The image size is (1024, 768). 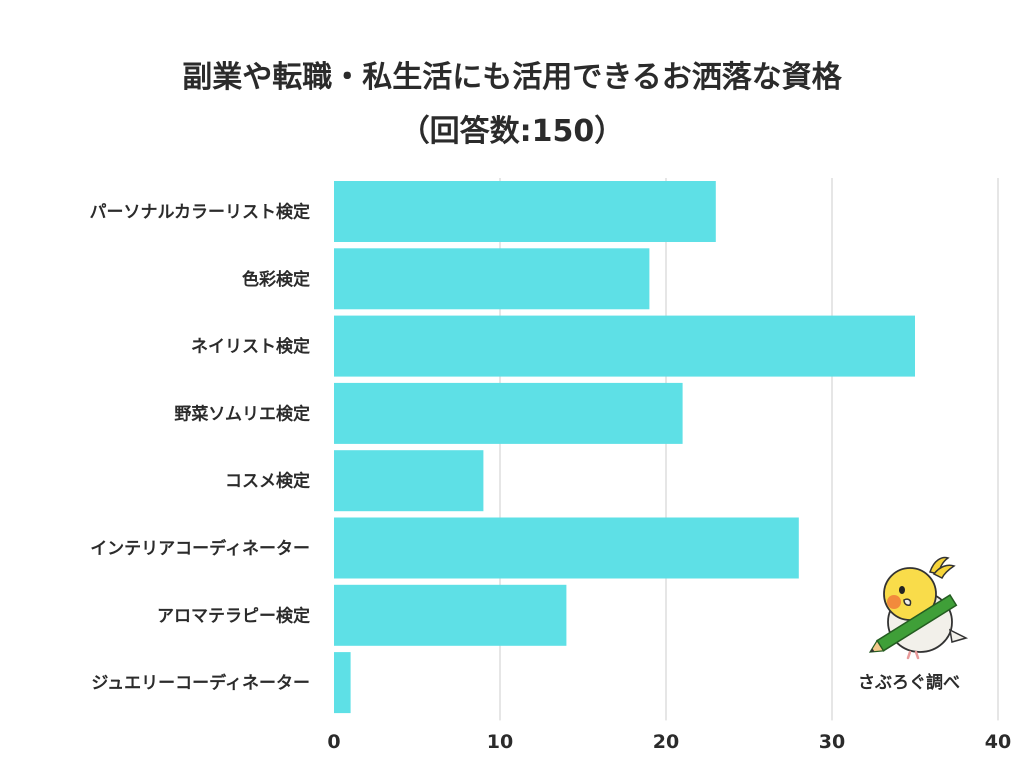 What do you see at coordinates (267, 481) in the screenshot?
I see `category-label: コスメ検定` at bounding box center [267, 481].